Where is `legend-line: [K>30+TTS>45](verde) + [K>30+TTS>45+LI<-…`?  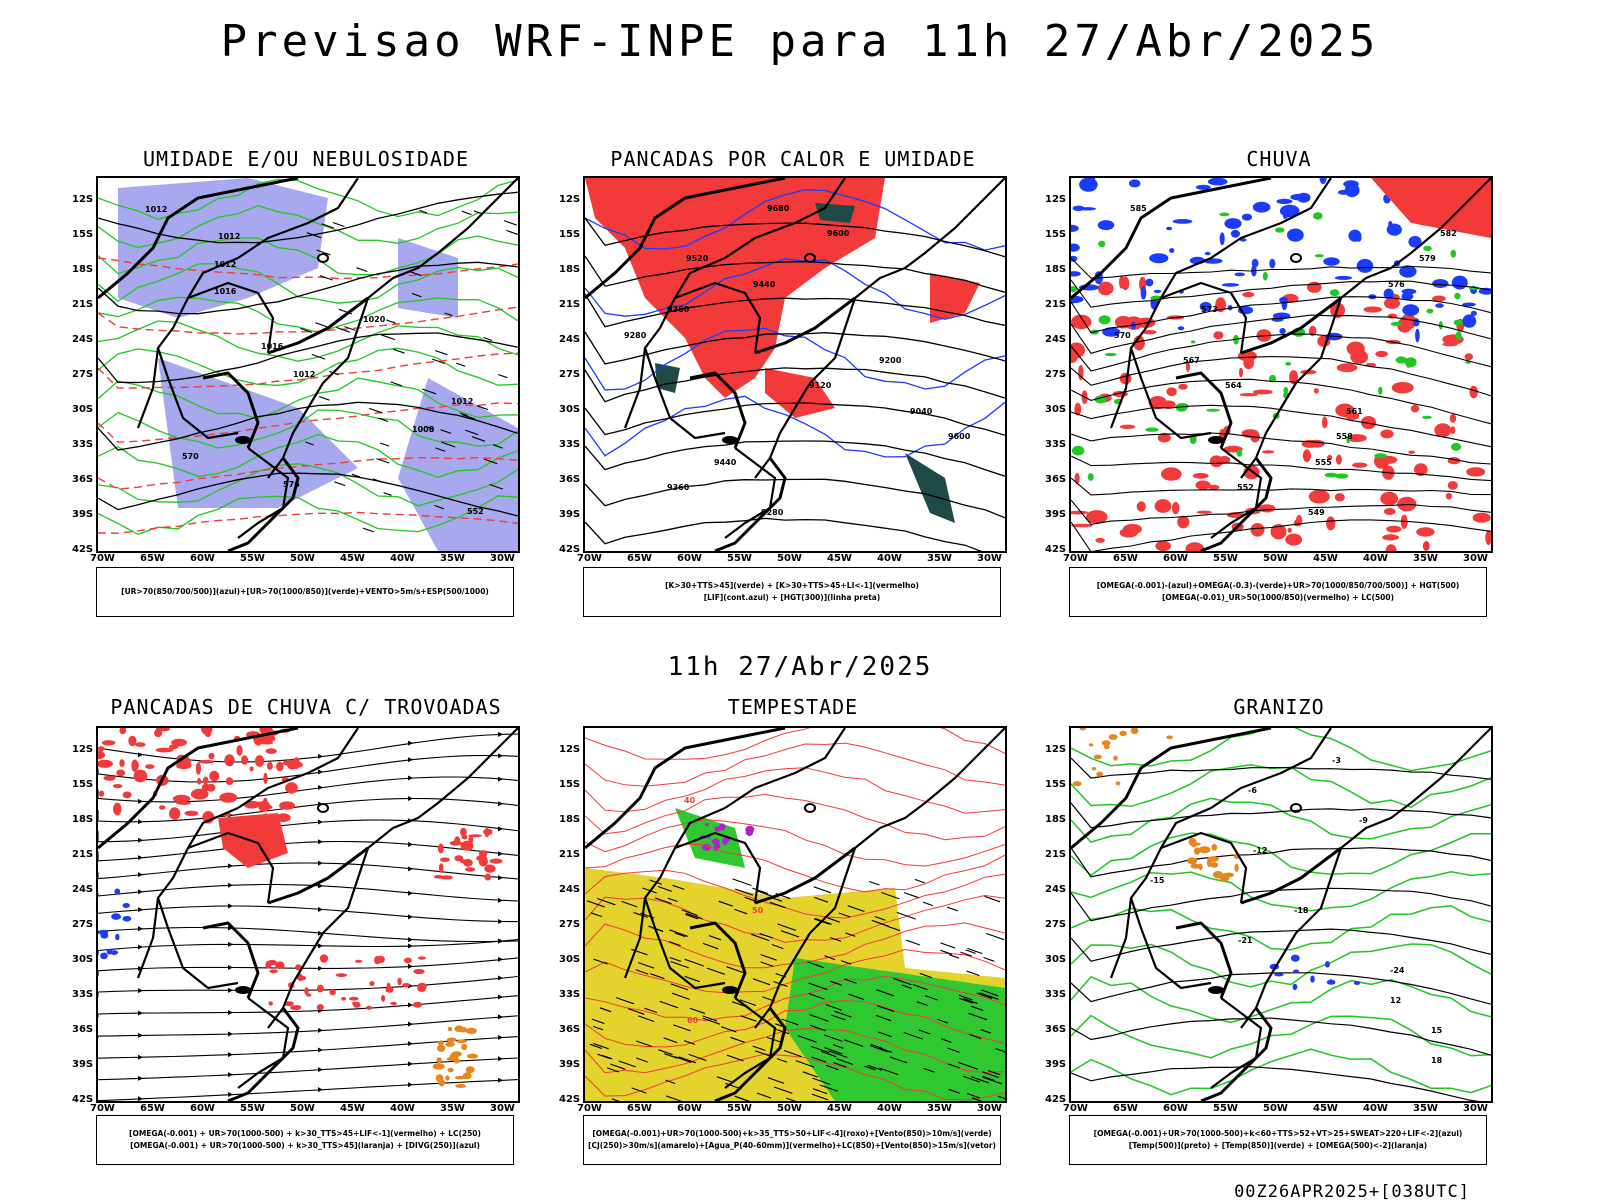 legend-line: [K>30+TTS>45](verde) + [K>30+TTS>45+LI<-… is located at coordinates (792, 585).